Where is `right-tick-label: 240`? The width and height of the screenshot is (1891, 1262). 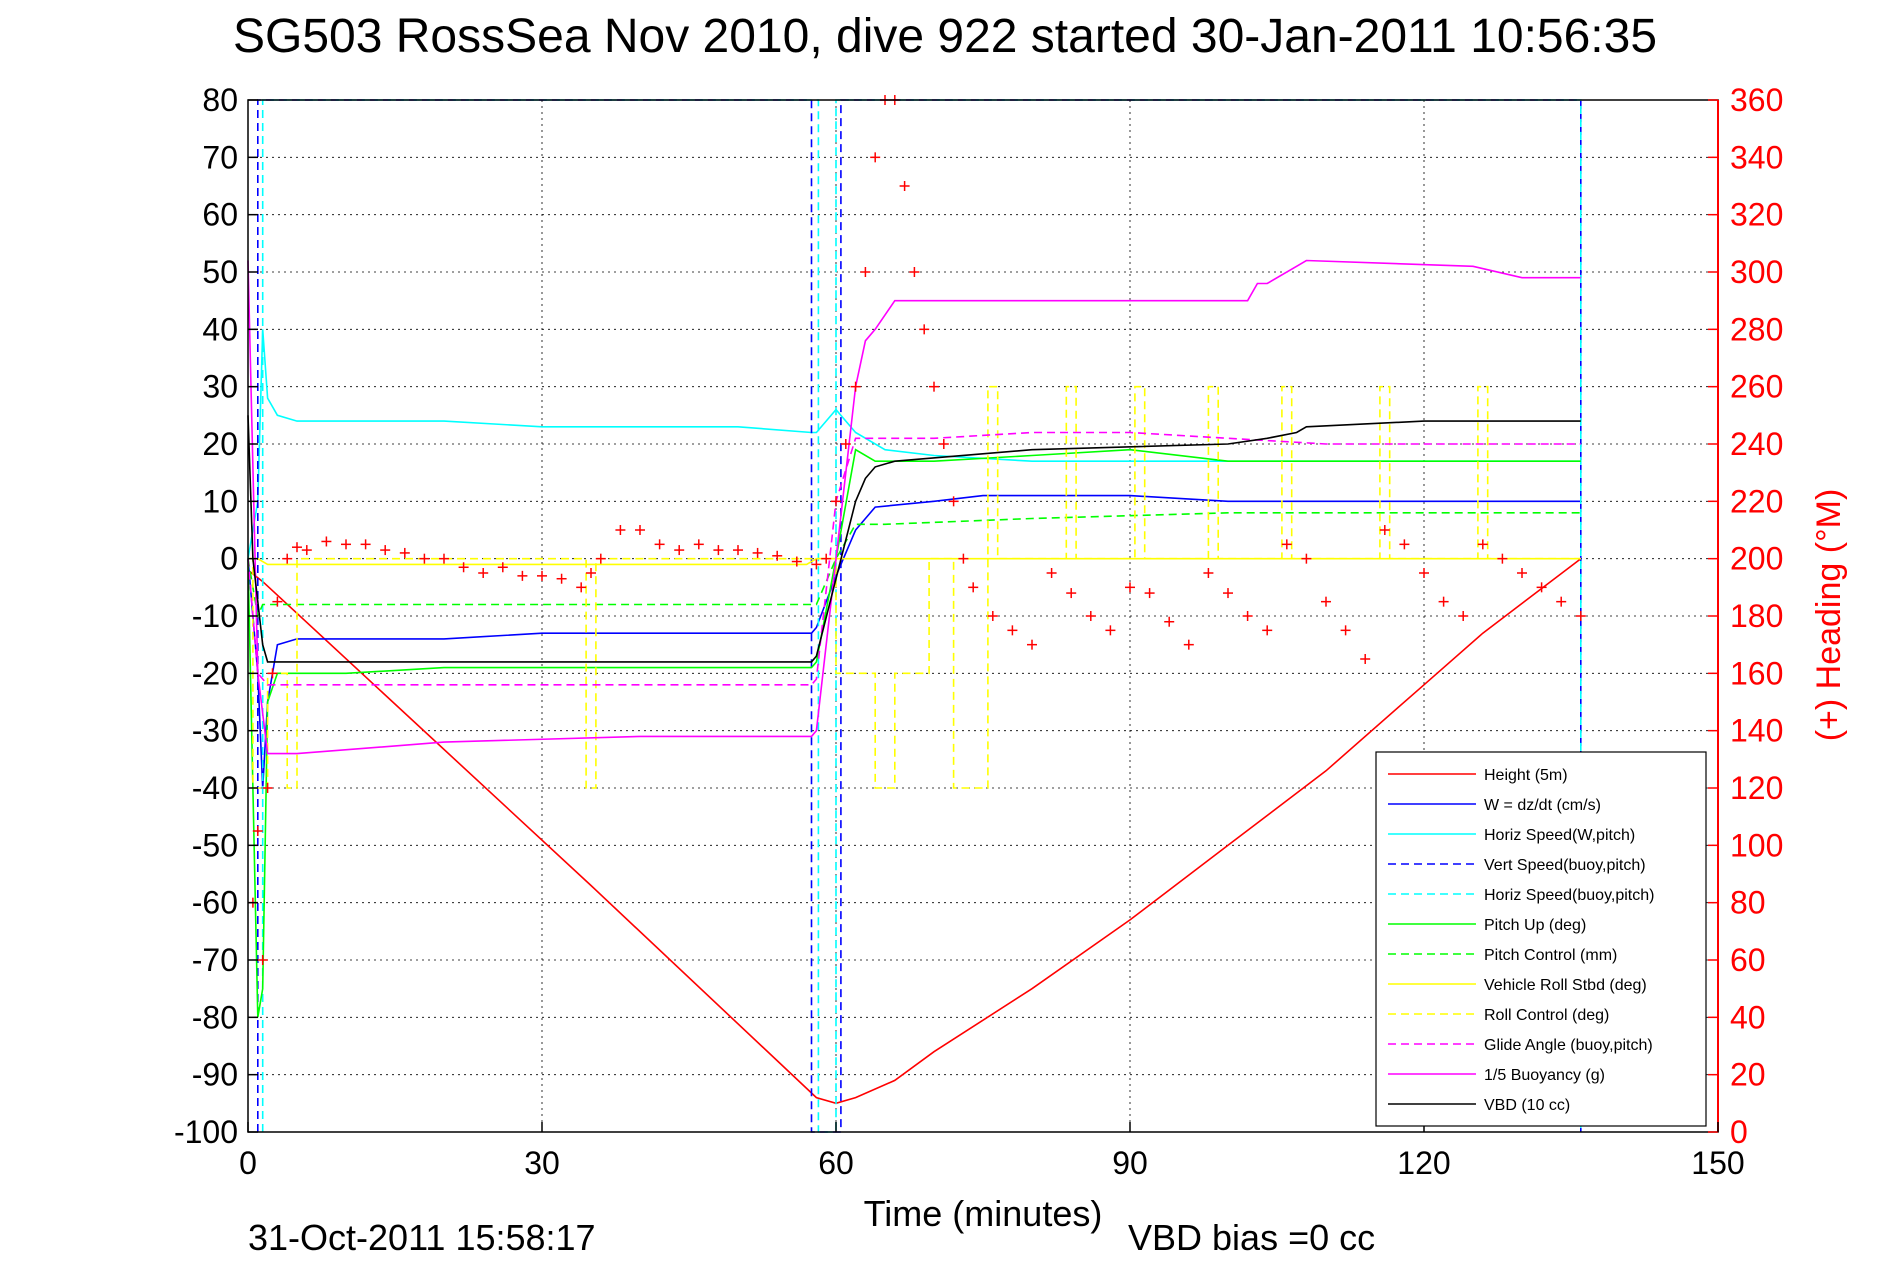 right-tick-label: 240 is located at coordinates (1756, 444).